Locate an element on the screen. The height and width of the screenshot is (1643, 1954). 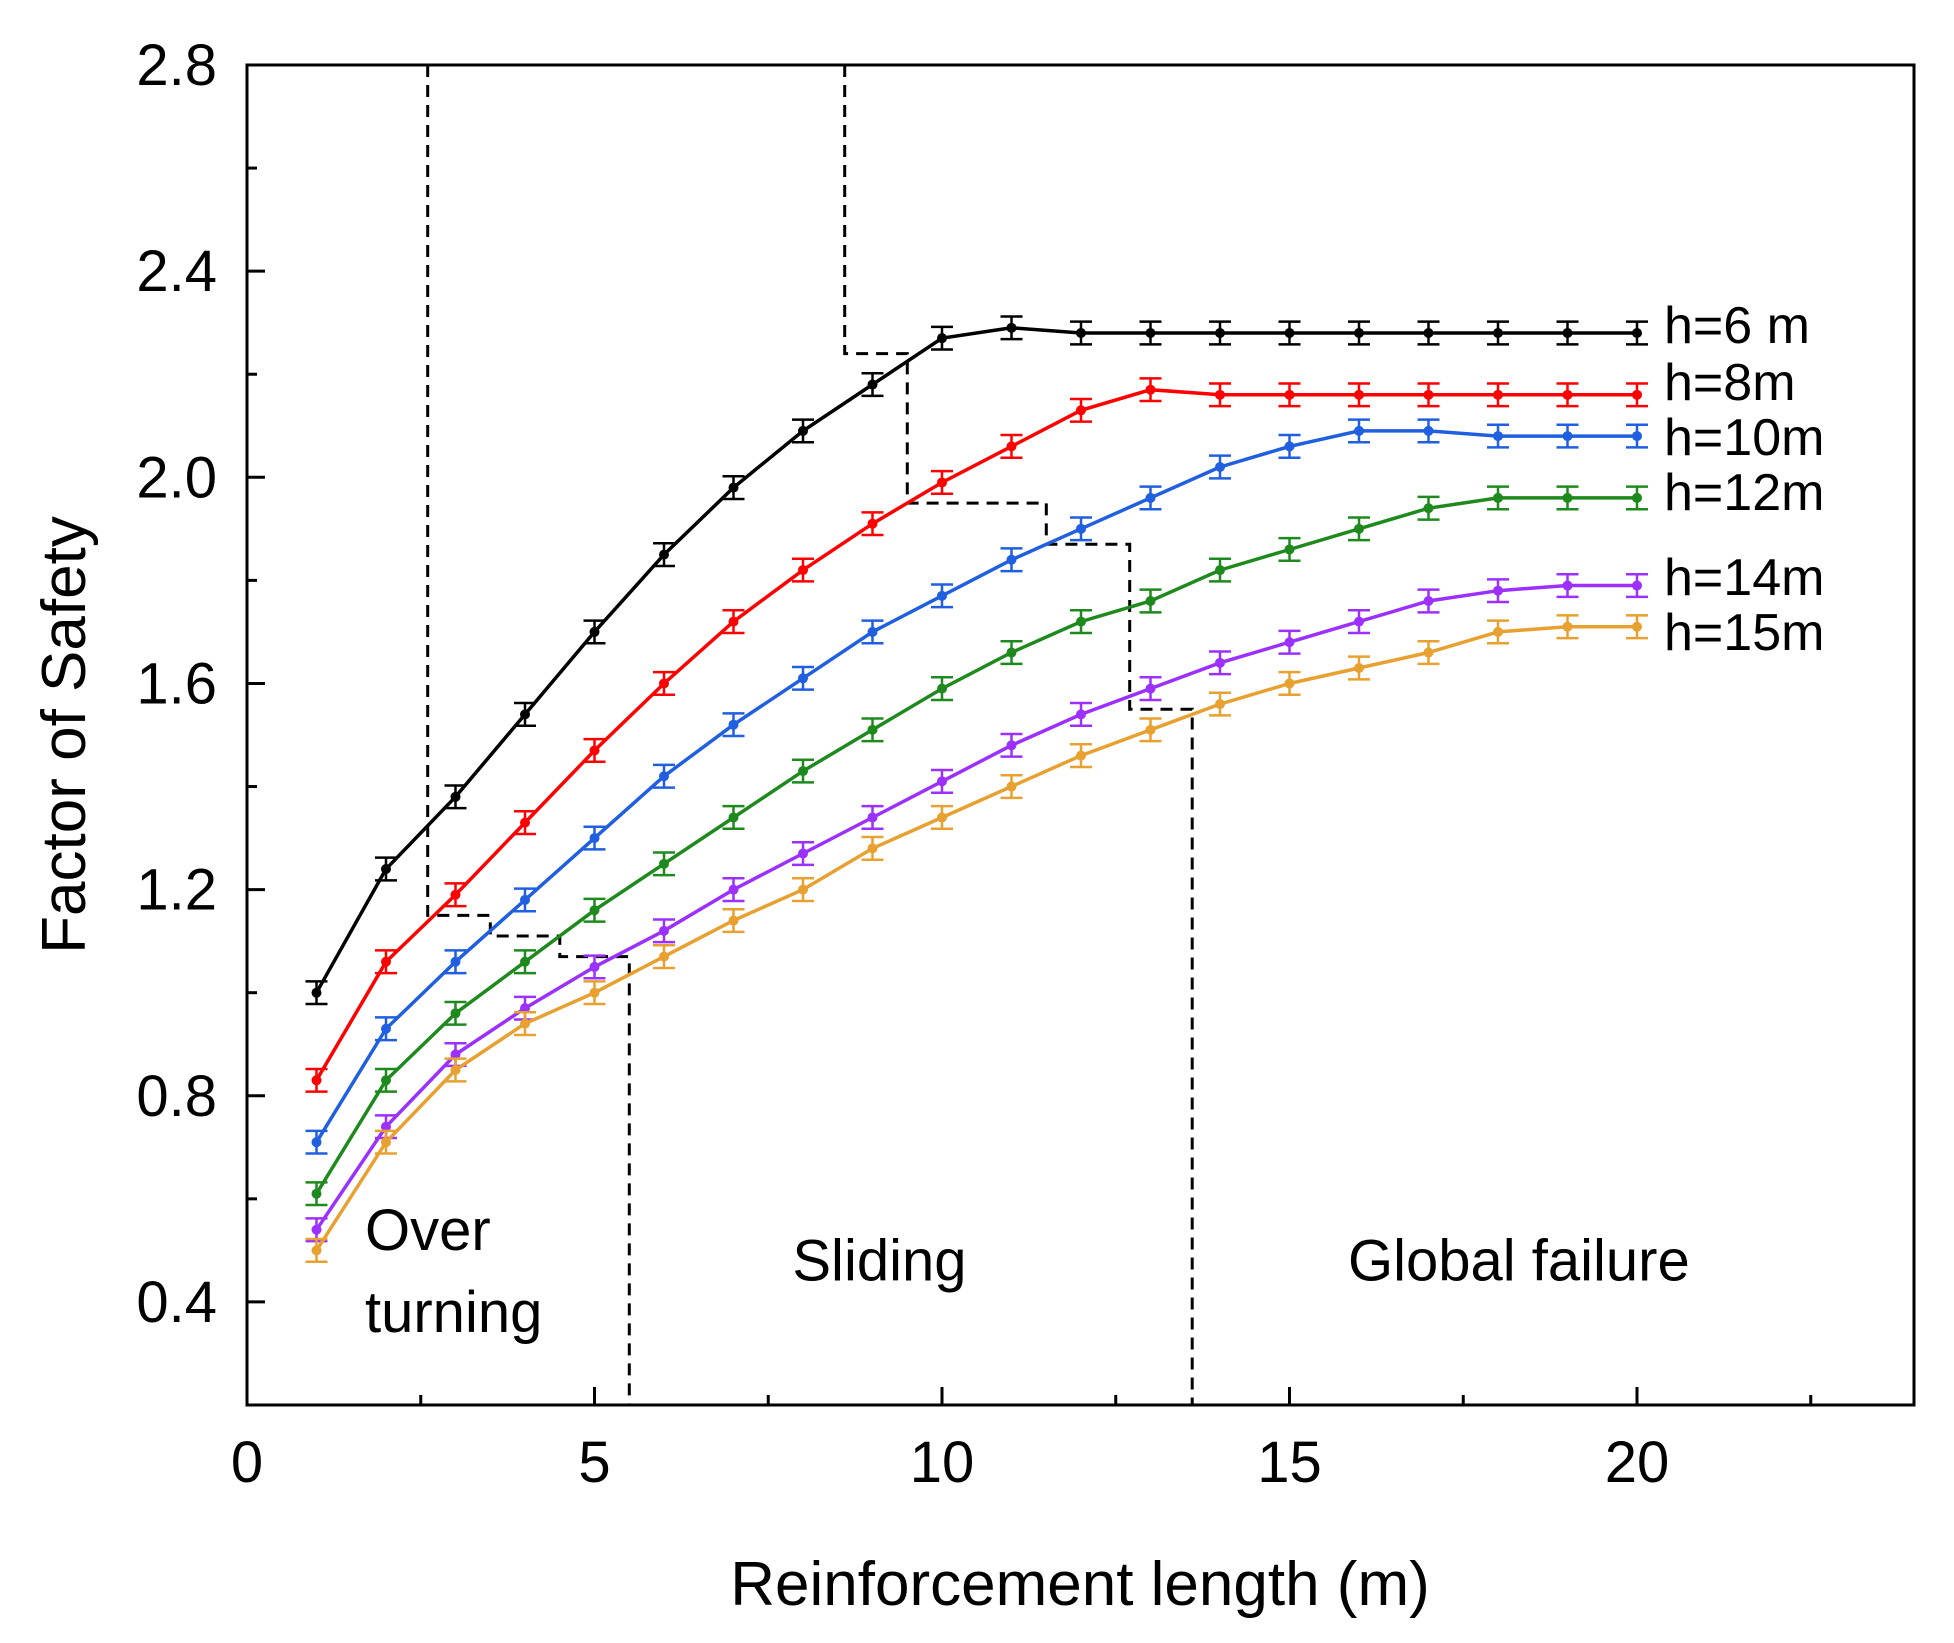
y-tick-label: 2.8 is located at coordinates (176, 65).